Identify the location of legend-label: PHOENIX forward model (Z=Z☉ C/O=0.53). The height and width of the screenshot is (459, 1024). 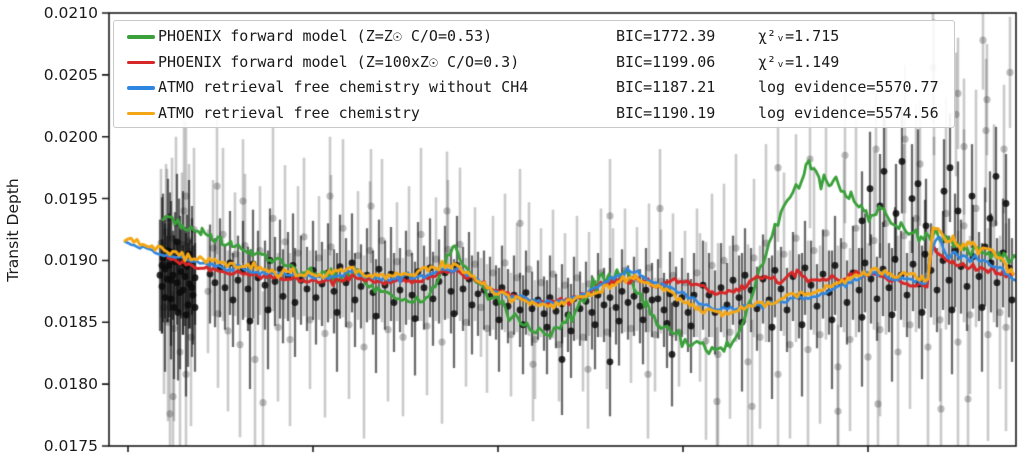
(325, 36).